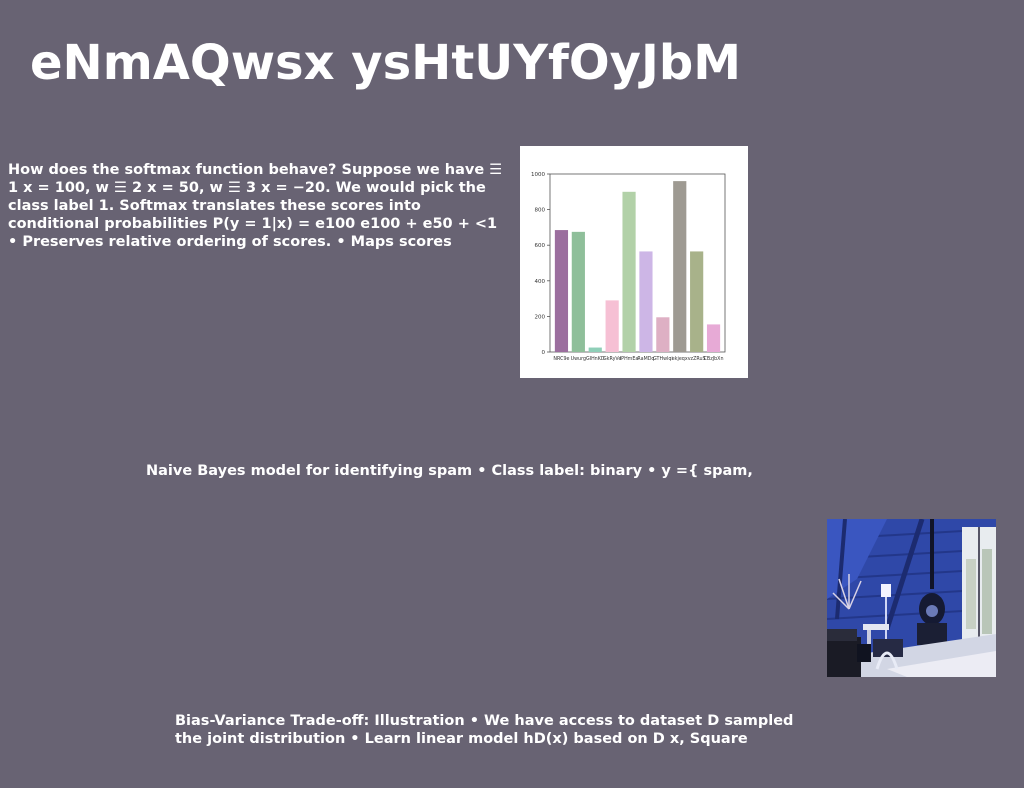 The height and width of the screenshot is (788, 1024). Describe the element at coordinates (714, 359) in the screenshot. I see `x-tick-label: CBzJbXn` at that location.